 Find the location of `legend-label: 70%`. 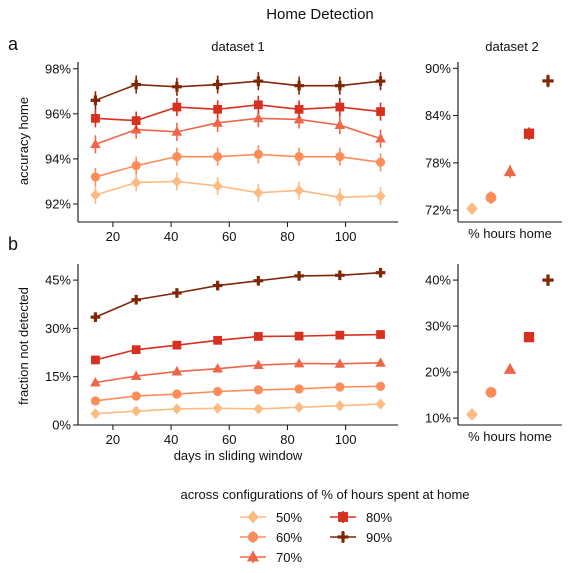

legend-label: 70% is located at coordinates (289, 557).